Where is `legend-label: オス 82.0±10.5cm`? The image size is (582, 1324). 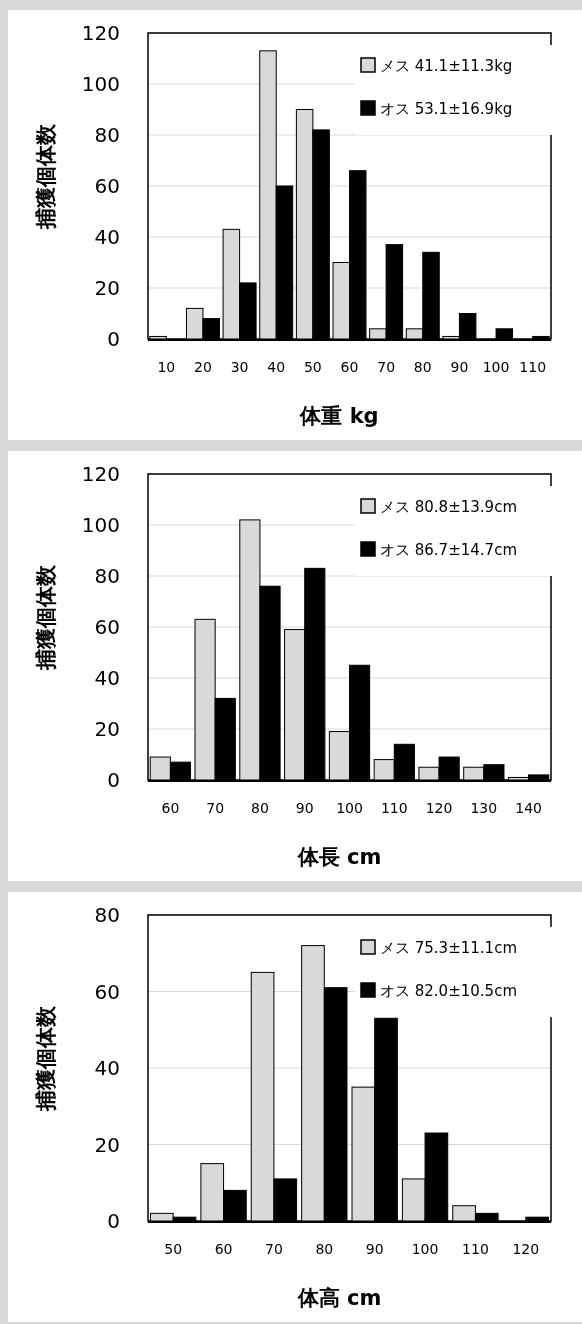 legend-label: オス 82.0±10.5cm is located at coordinates (448, 991).